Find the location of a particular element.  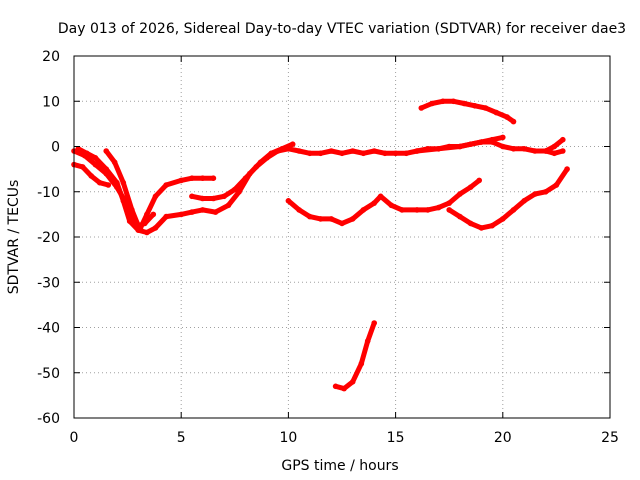

y-tick-label: -60 is located at coordinates (48, 419).